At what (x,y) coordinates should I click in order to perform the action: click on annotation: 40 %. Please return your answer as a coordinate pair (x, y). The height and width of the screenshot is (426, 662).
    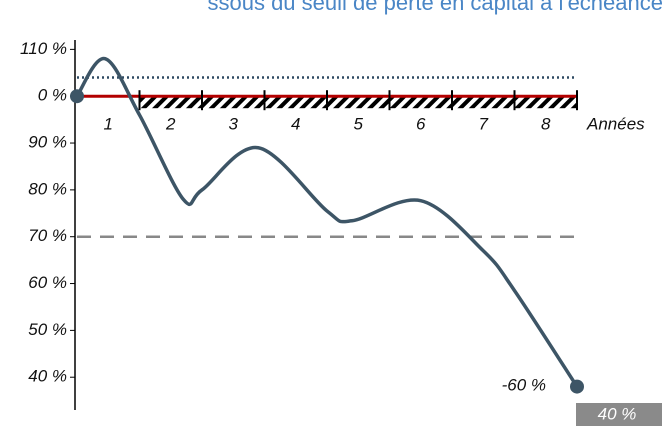
    Looking at the image, I should click on (617, 413).